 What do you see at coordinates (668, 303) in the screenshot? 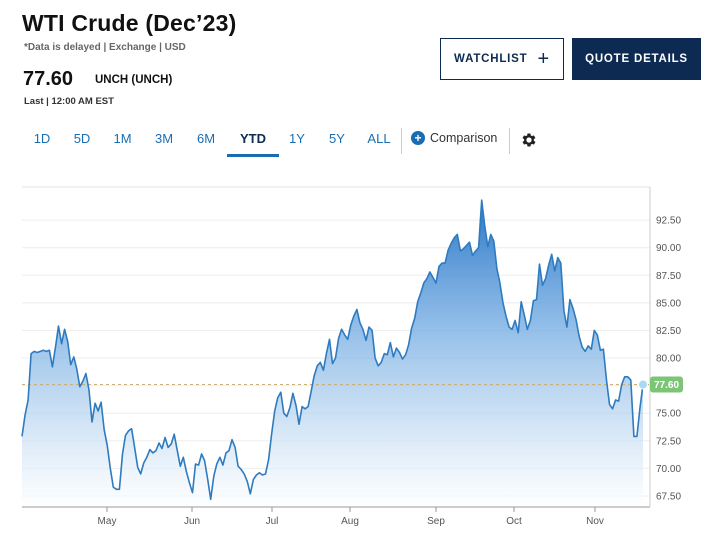
I see `y-tick-label: 85.00` at bounding box center [668, 303].